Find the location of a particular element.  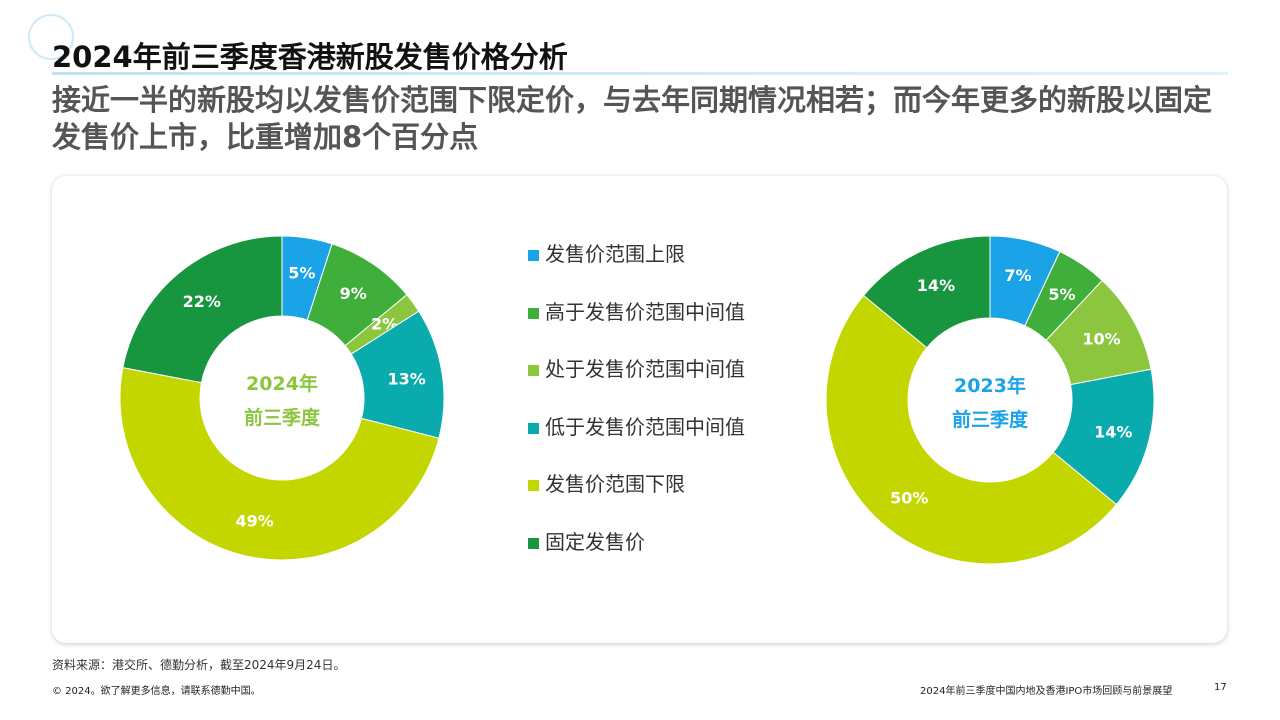

legend-item-lower: 发售价范围下限 is located at coordinates (636, 499).